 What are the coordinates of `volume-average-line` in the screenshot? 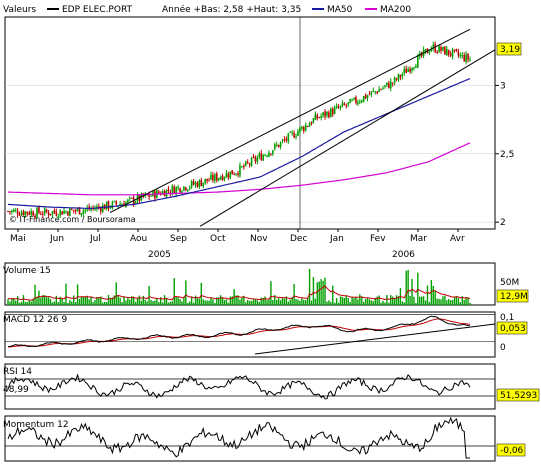 It's located at (239, 293).